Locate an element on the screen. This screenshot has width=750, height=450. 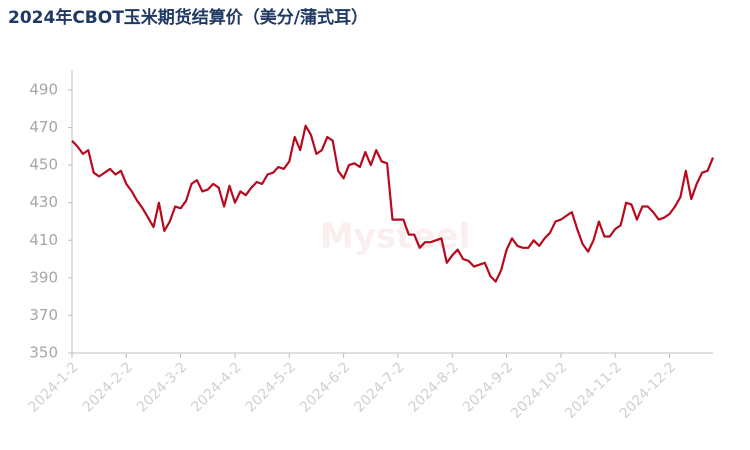
x-tick-label: 2024-2-2 is located at coordinates (108, 387).